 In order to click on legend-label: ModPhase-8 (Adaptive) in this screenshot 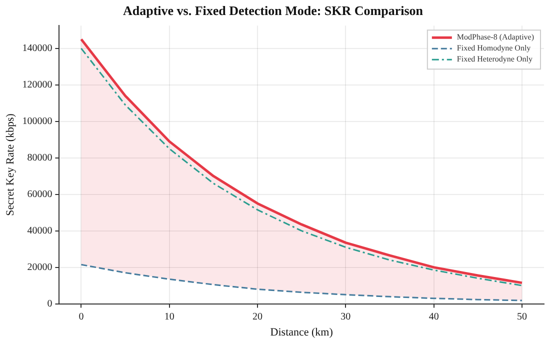, I will do `click(495, 37)`.